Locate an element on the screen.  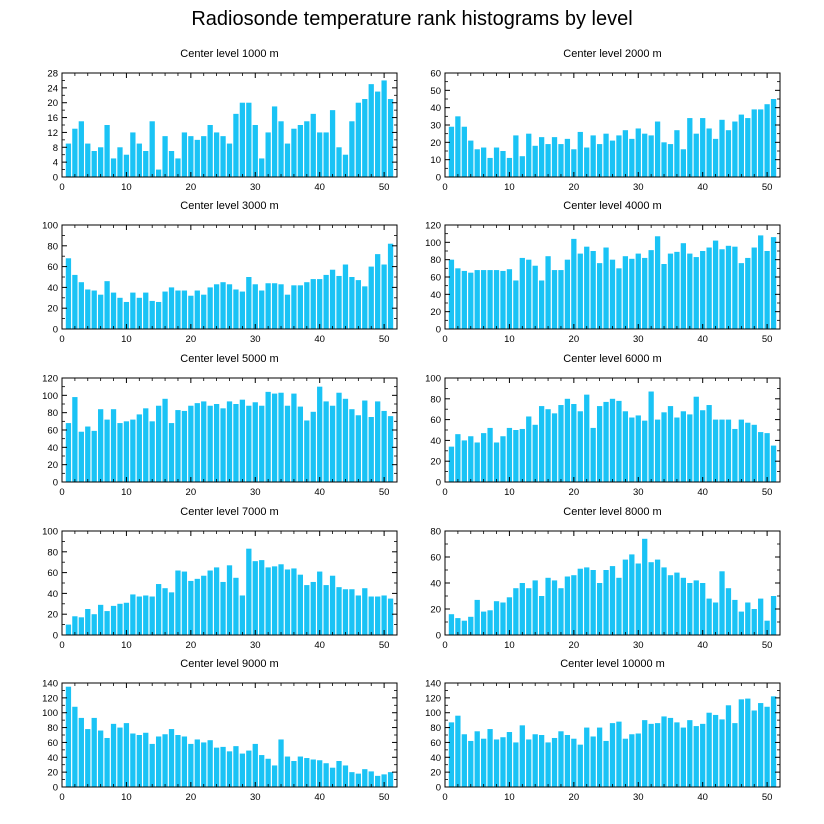
y-tick-label: 80 is located at coordinates (52, 728).